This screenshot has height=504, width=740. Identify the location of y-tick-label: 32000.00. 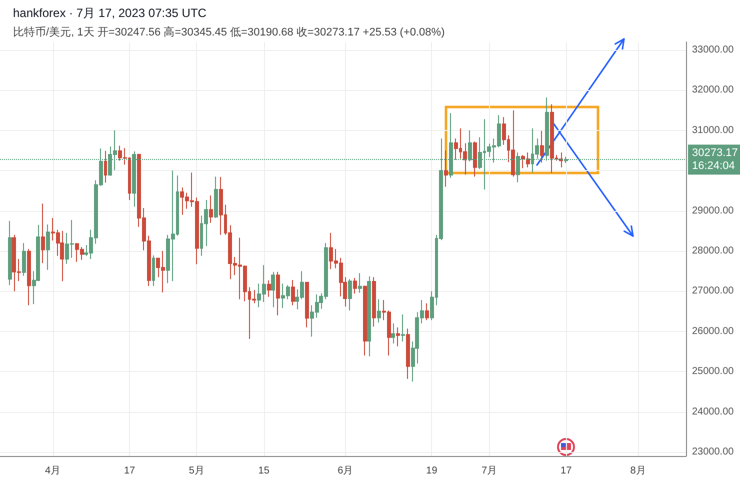
(713, 90).